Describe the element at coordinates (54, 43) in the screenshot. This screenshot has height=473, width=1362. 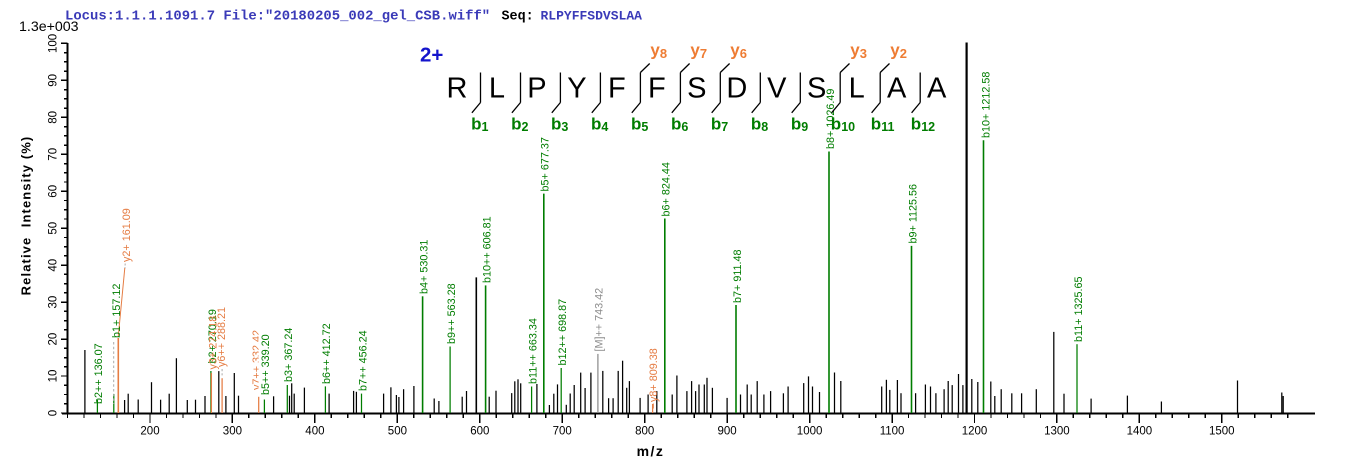
I see `svg-text: 100` at that location.